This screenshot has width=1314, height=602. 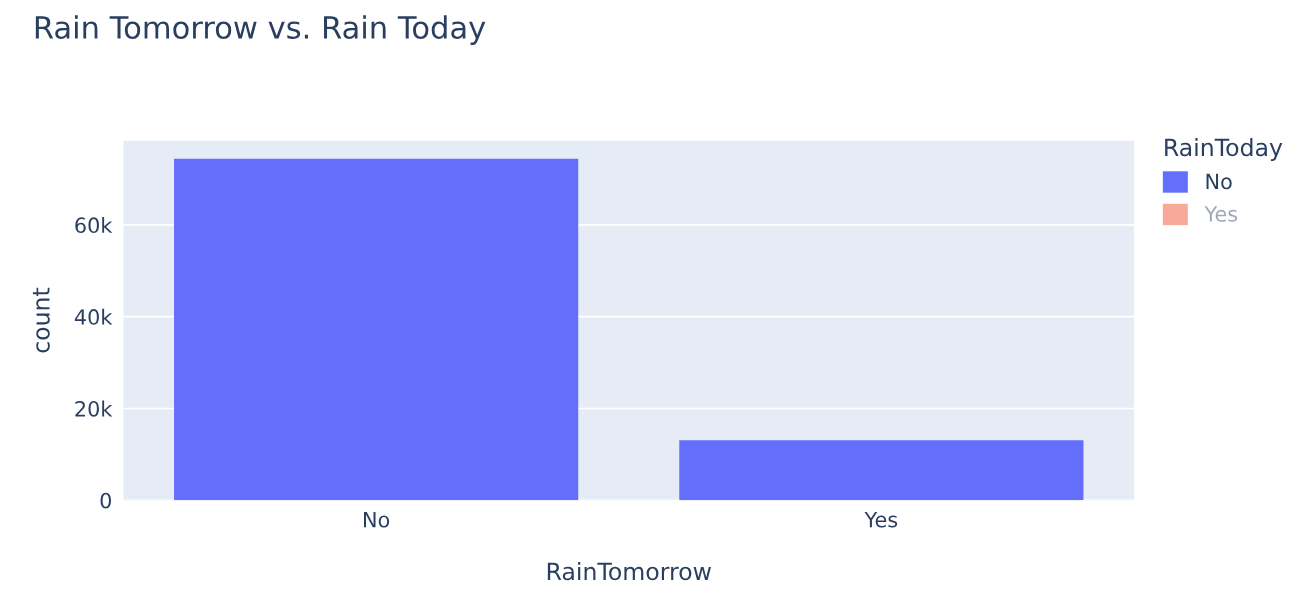 I want to click on y-tick-label: 0, so click(x=106, y=500).